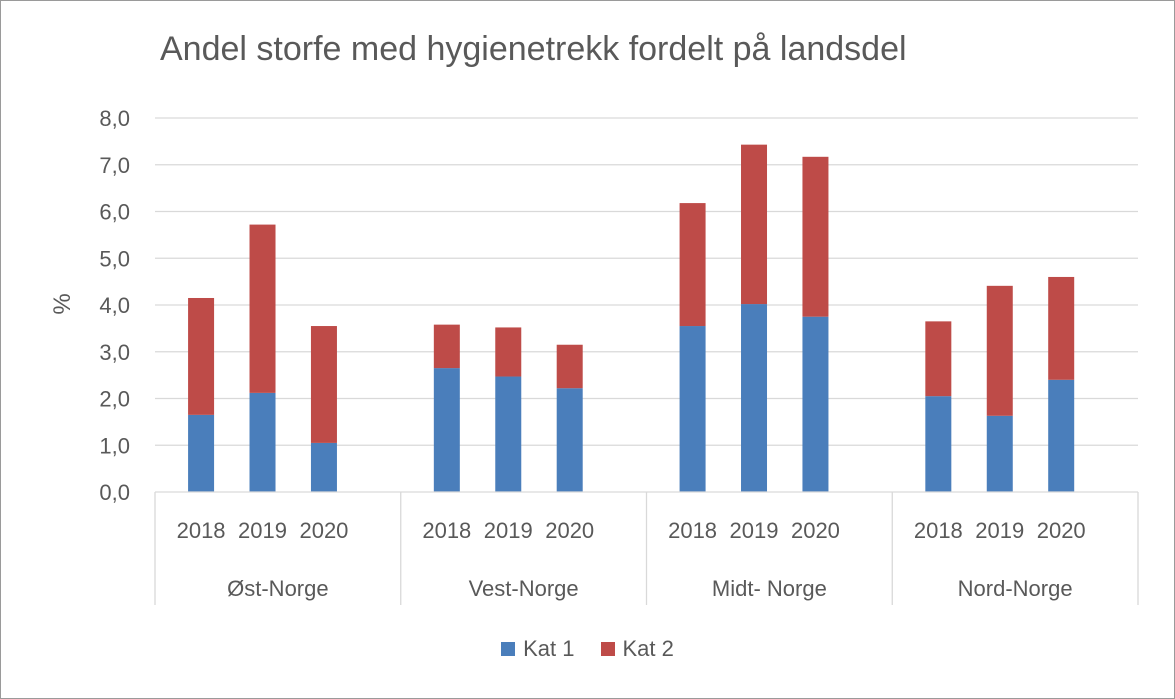 This screenshot has height=699, width=1175. Describe the element at coordinates (114, 399) in the screenshot. I see `y-tick-label: 2,0` at that location.